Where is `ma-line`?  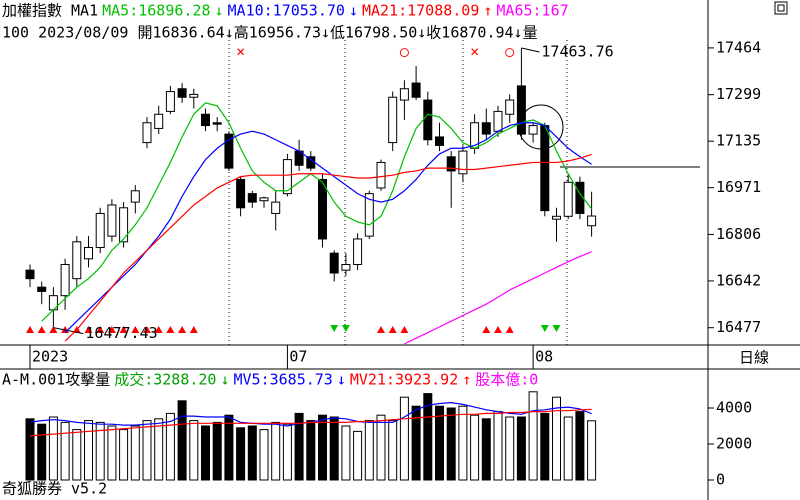
ma-line is located at coordinates (310, 422).